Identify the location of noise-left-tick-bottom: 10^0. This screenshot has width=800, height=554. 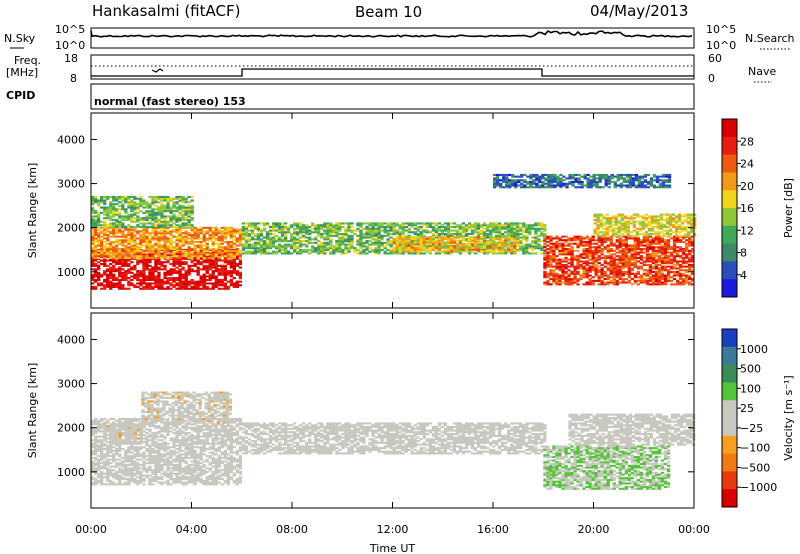
(70, 45).